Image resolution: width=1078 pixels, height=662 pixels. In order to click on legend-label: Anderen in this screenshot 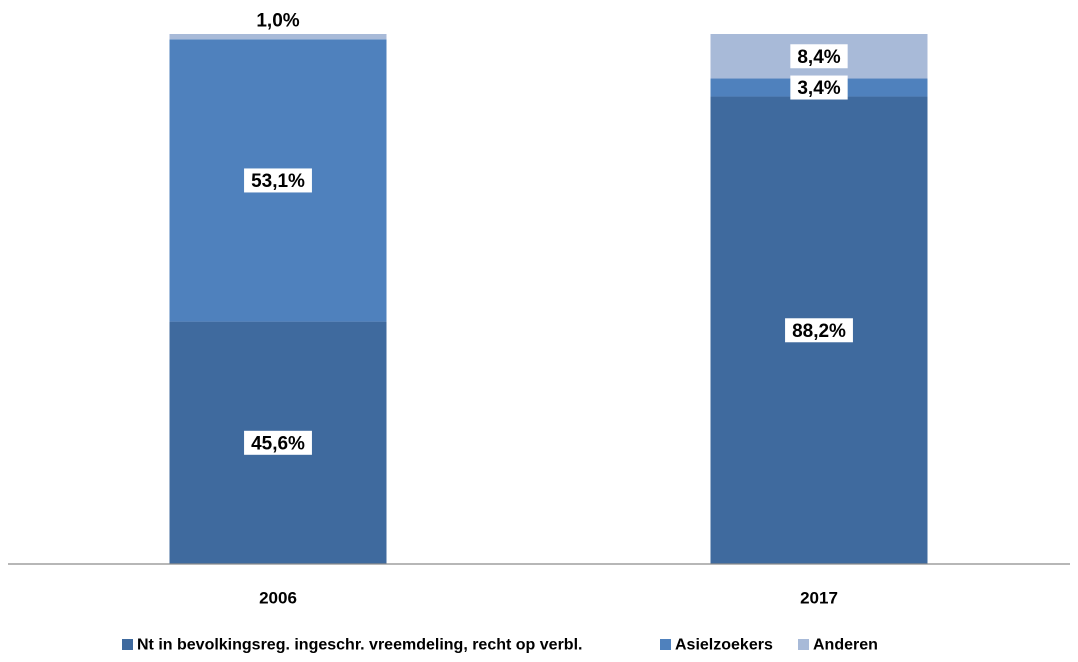, I will do `click(845, 645)`.